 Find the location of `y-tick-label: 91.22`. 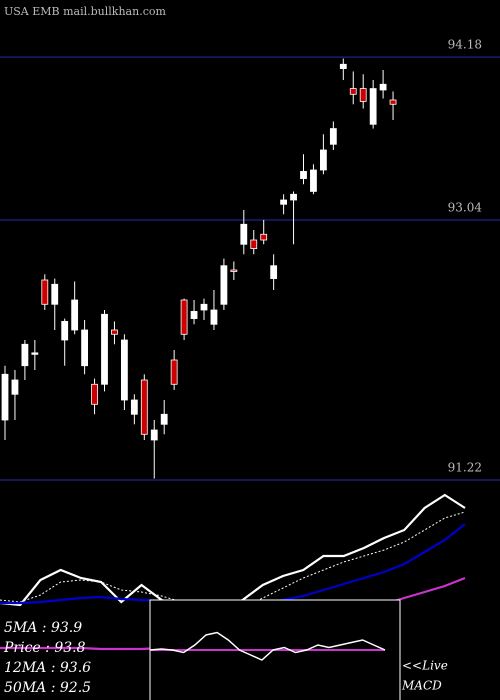

y-tick-label: 91.22 is located at coordinates (465, 468).